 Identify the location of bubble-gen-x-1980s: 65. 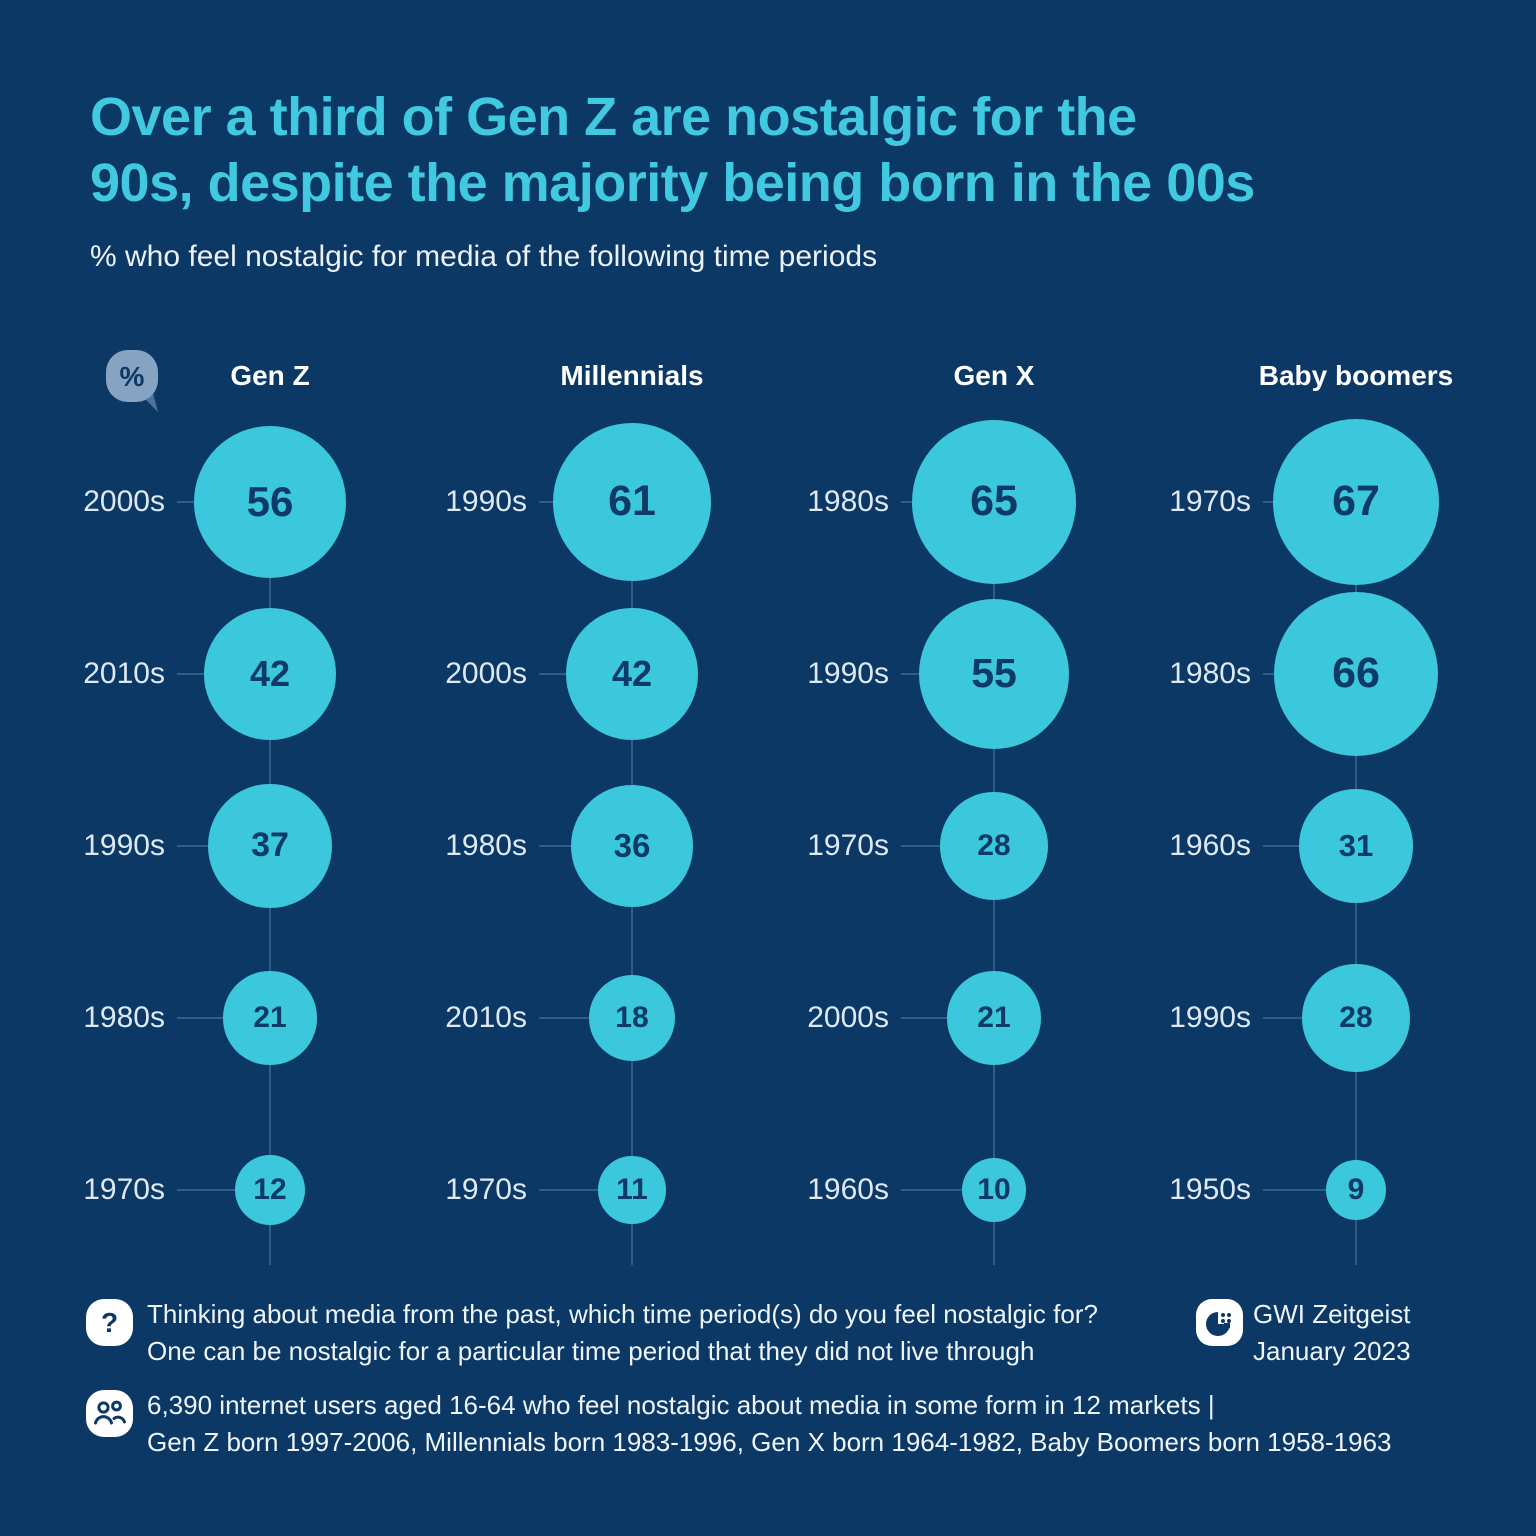
(994, 502).